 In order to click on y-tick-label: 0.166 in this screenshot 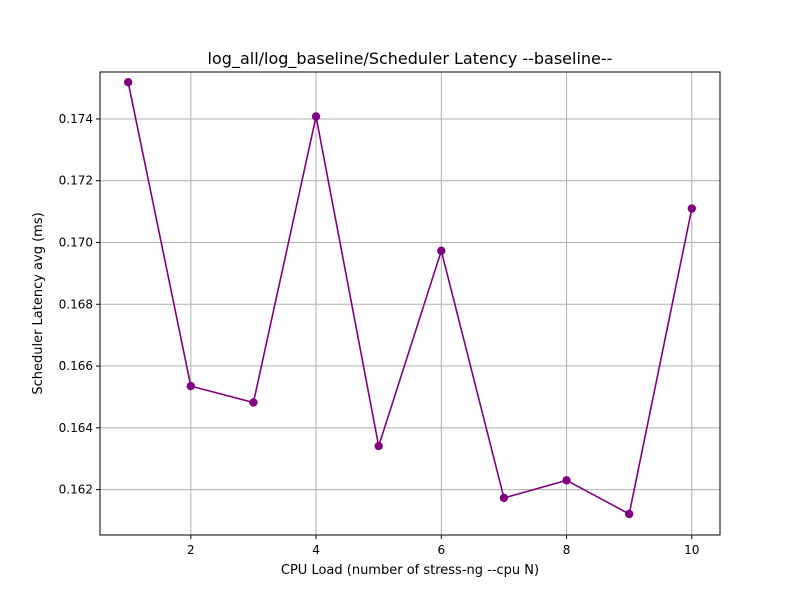, I will do `click(76, 366)`.